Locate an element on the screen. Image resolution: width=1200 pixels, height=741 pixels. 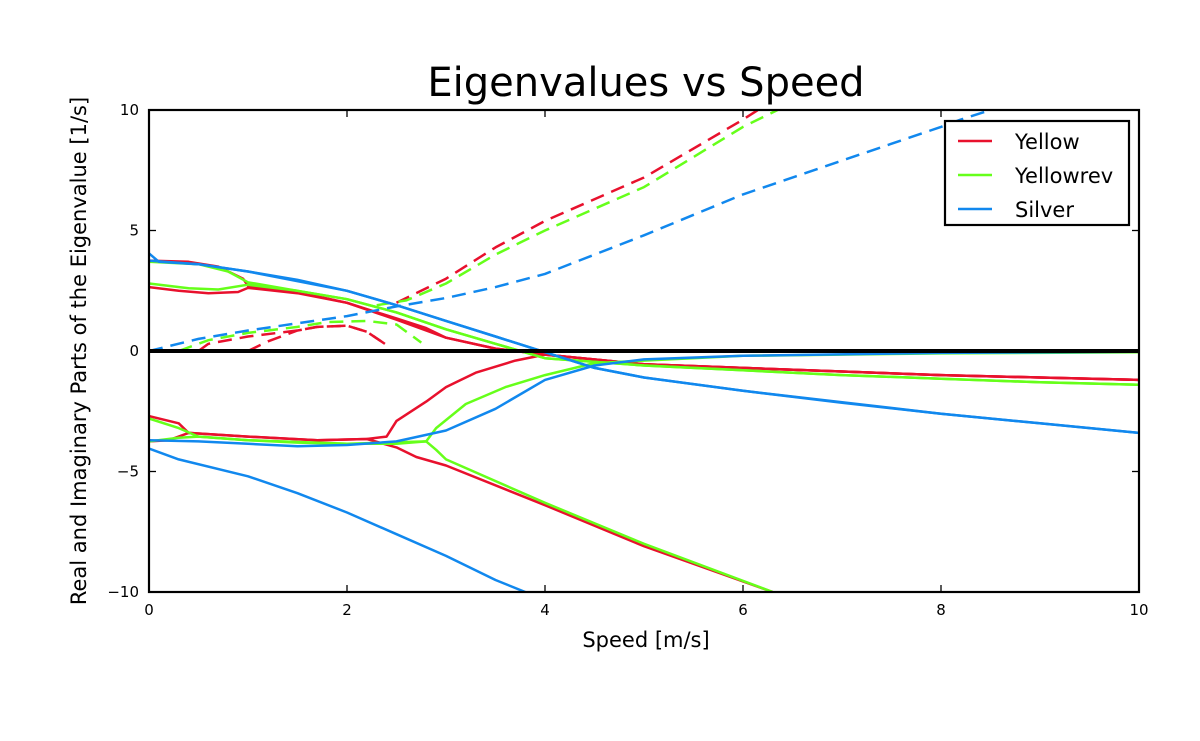
x-axis-label: Speed [m/s] is located at coordinates (645, 640).